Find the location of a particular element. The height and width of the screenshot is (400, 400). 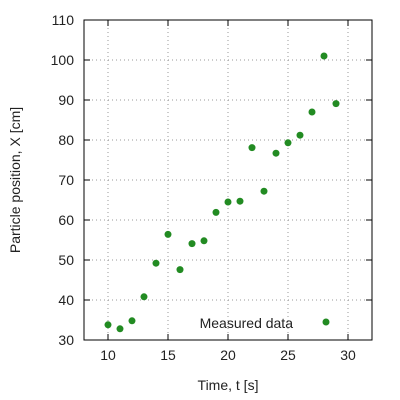

legend-label: Measured data is located at coordinates (247, 323).